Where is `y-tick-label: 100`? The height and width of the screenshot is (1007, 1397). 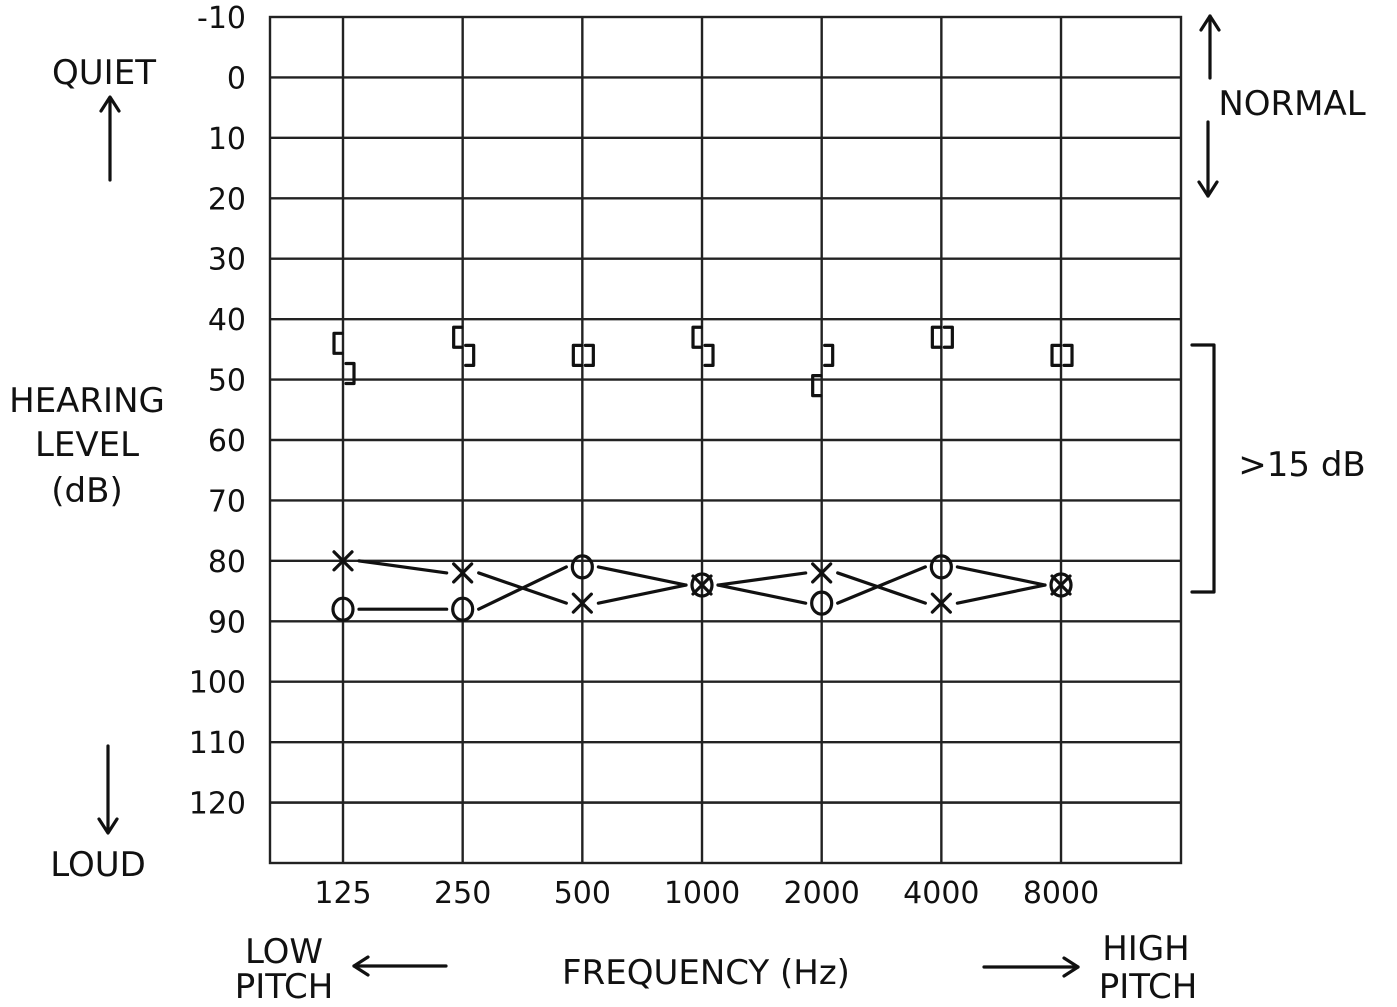
y-tick-label: 100 is located at coordinates (217, 683).